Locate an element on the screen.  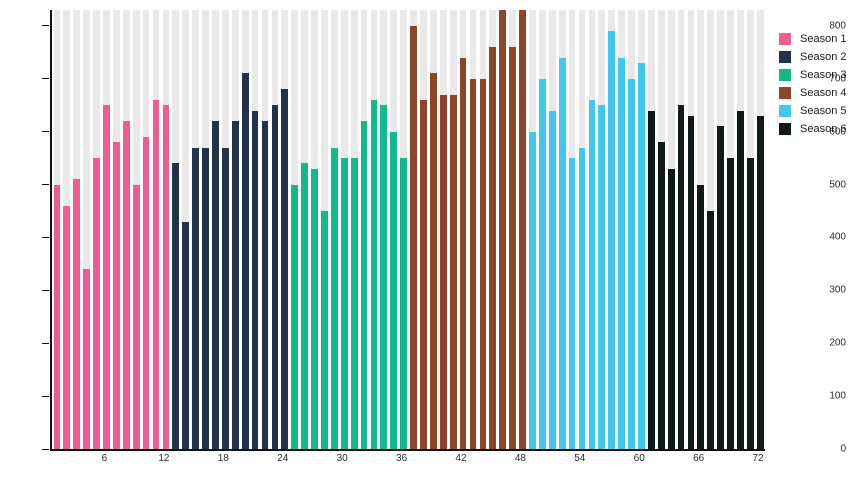
legend-item-season-3: Season 3 is located at coordinates (812, 75).